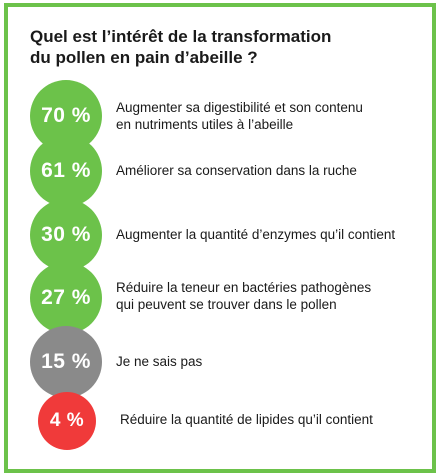 The image size is (438, 475). I want to click on percent-bubble: 4 %, so click(67, 421).